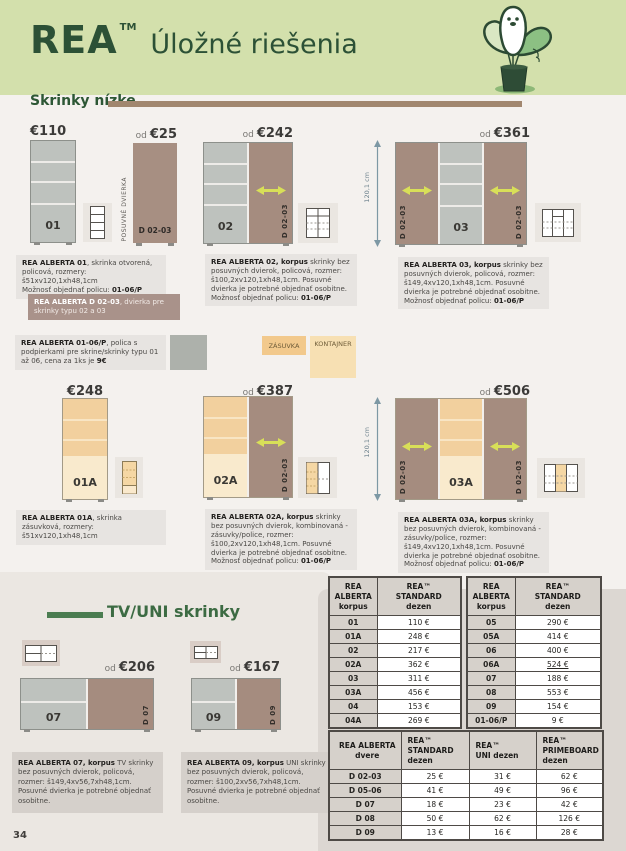  What do you see at coordinates (225, 447) in the screenshot?
I see `cabinet-body: 02A` at bounding box center [225, 447].